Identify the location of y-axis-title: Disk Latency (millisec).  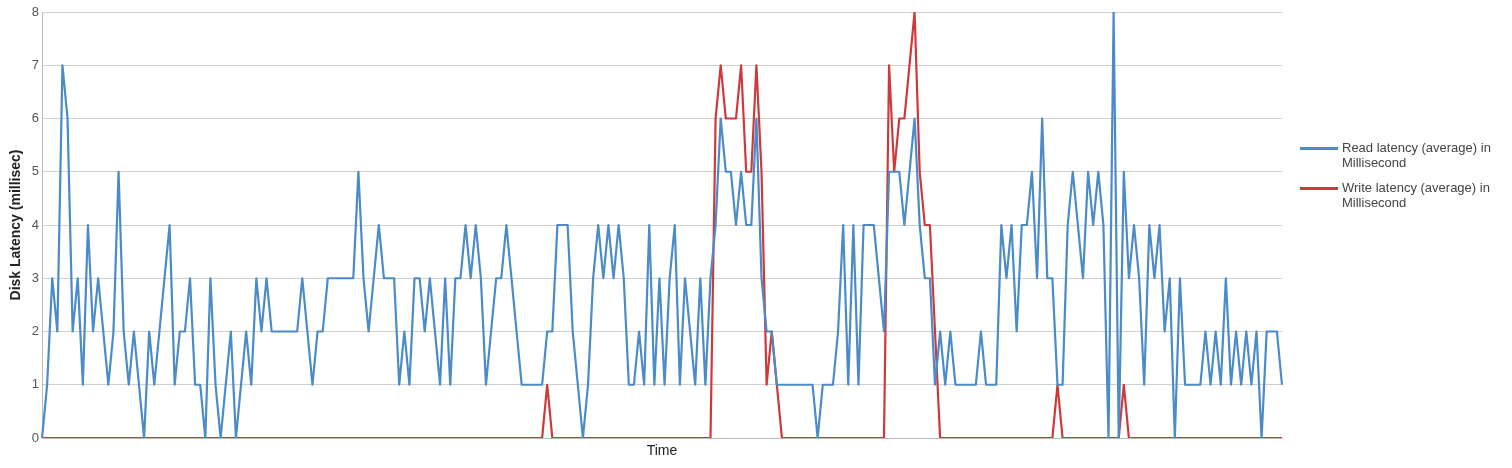
(15, 225).